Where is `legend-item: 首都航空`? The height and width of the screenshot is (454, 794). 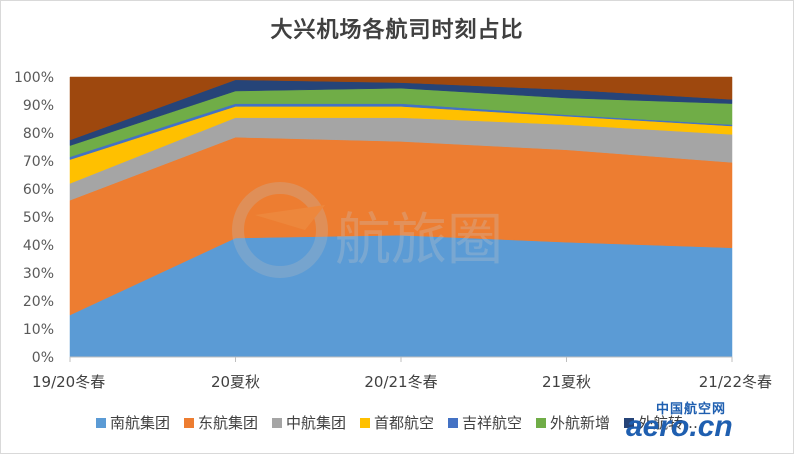
legend-item: 首都航空 is located at coordinates (396, 422).